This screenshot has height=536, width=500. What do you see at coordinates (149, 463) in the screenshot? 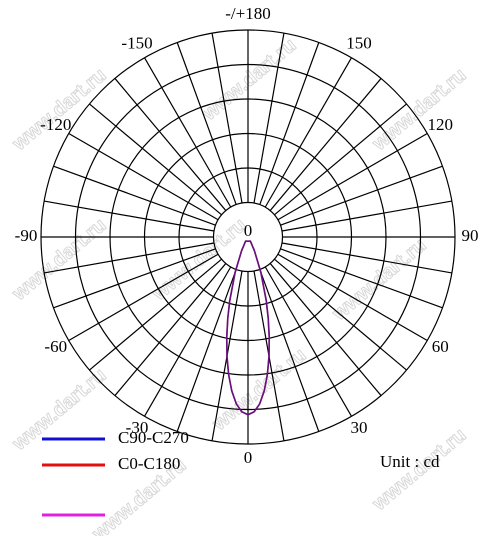
I see `legend-label: C0-C180` at bounding box center [149, 463].